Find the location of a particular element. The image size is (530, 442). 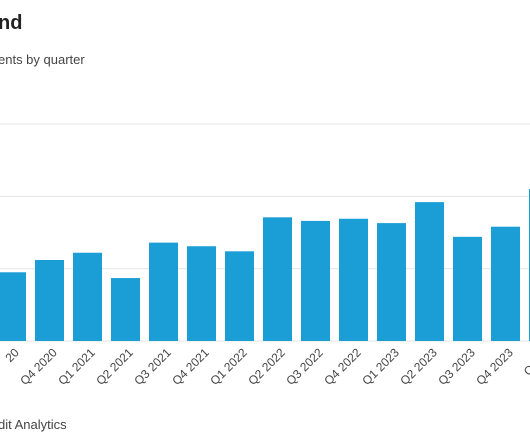

x-tick-label: Q1 2022 is located at coordinates (228, 366).